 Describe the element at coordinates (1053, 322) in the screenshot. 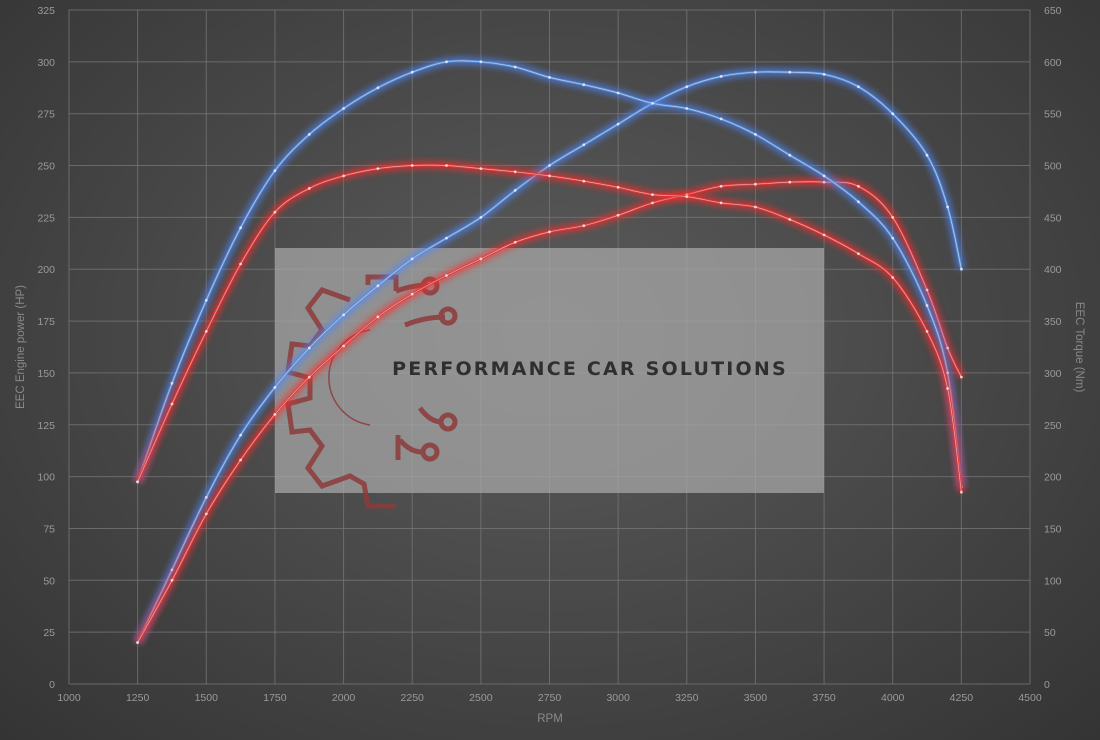

I see `y-right-tick-label: 350` at that location.